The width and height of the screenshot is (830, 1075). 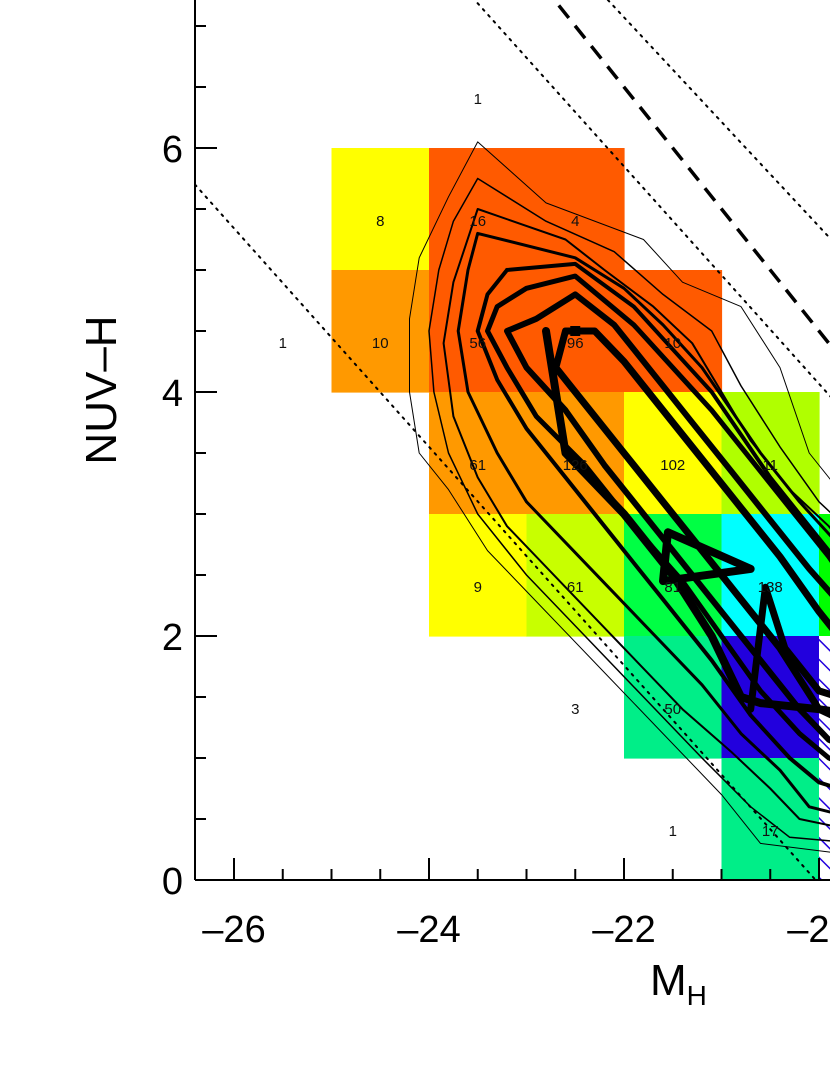 I want to click on y-axis-ticks: 0 2 4 6, so click(x=189, y=464).